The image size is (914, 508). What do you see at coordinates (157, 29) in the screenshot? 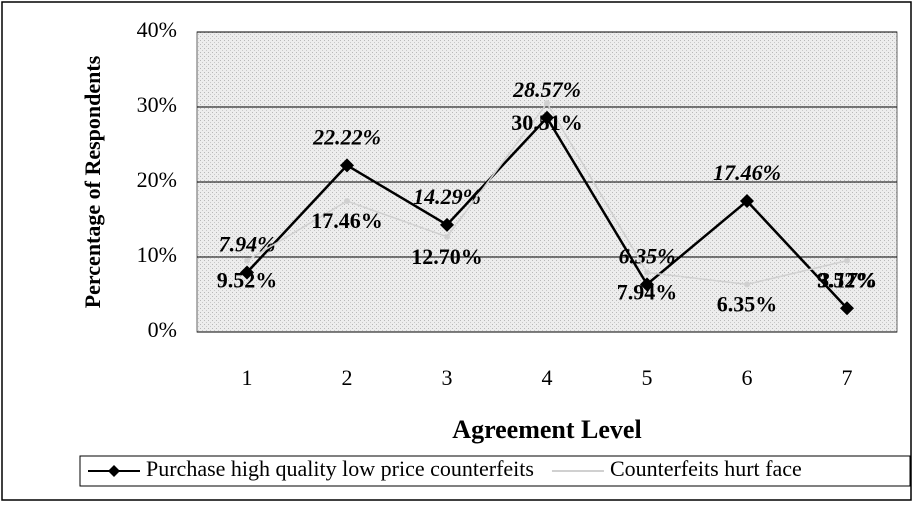
I see `y-tick-label: 40%` at bounding box center [157, 29].